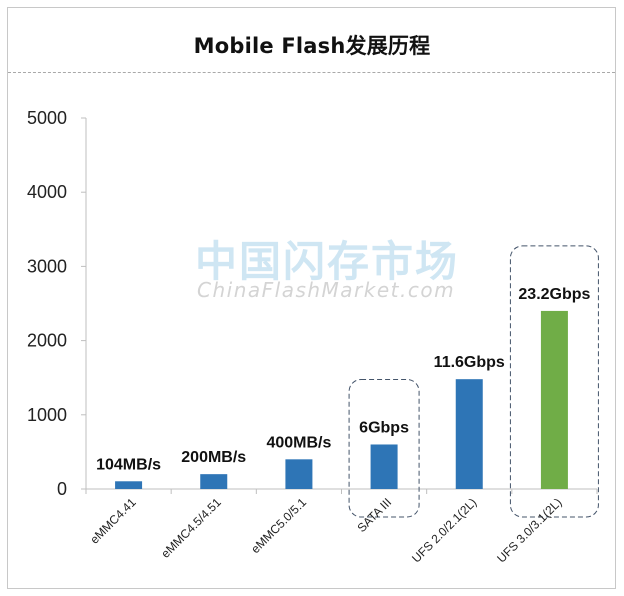  I want to click on x-tick-label: SATA III, so click(374, 515).